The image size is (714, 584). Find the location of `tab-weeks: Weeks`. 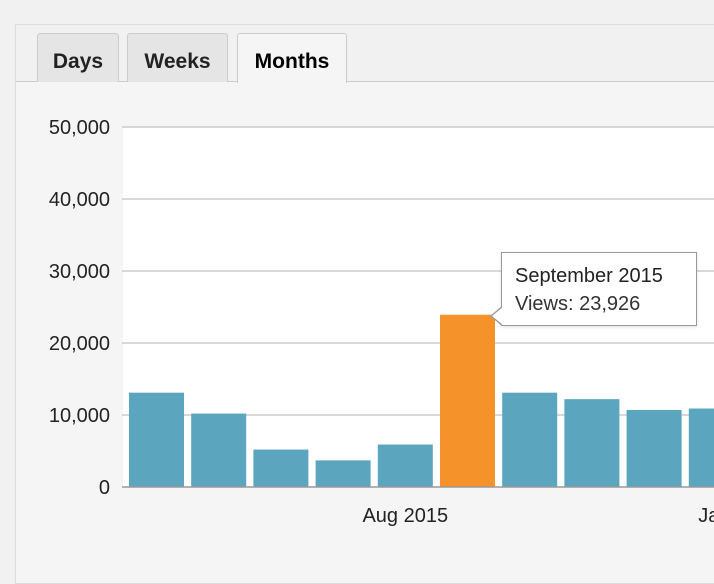

tab-weeks: Weeks is located at coordinates (177, 57).